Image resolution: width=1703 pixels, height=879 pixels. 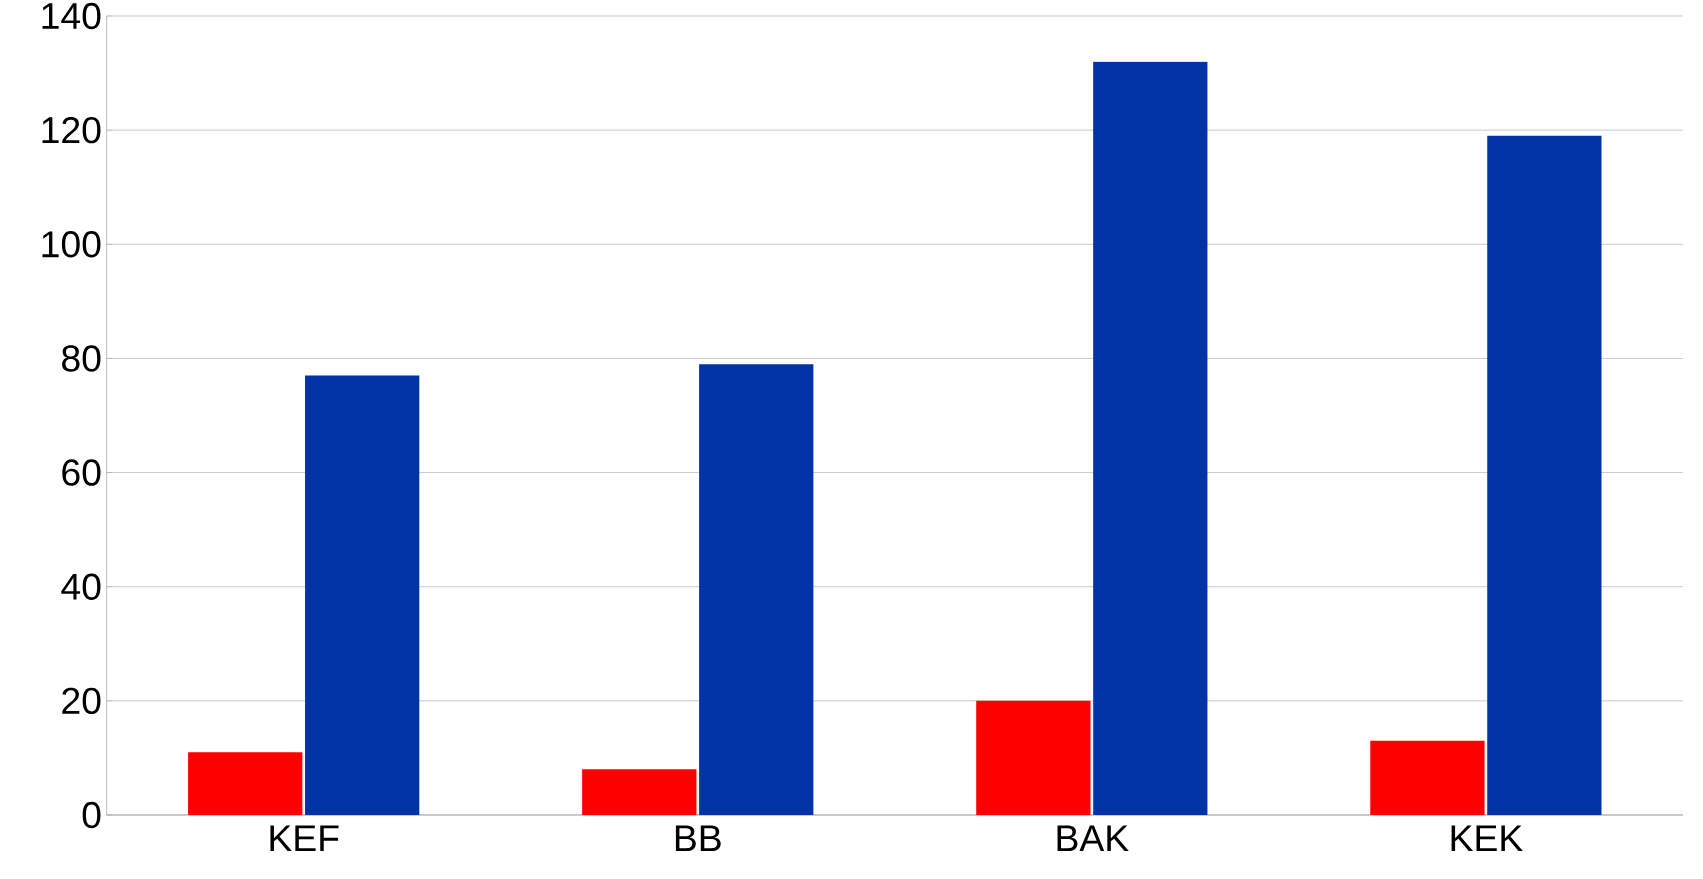 I want to click on y-tick-label: 0, so click(x=91, y=815).